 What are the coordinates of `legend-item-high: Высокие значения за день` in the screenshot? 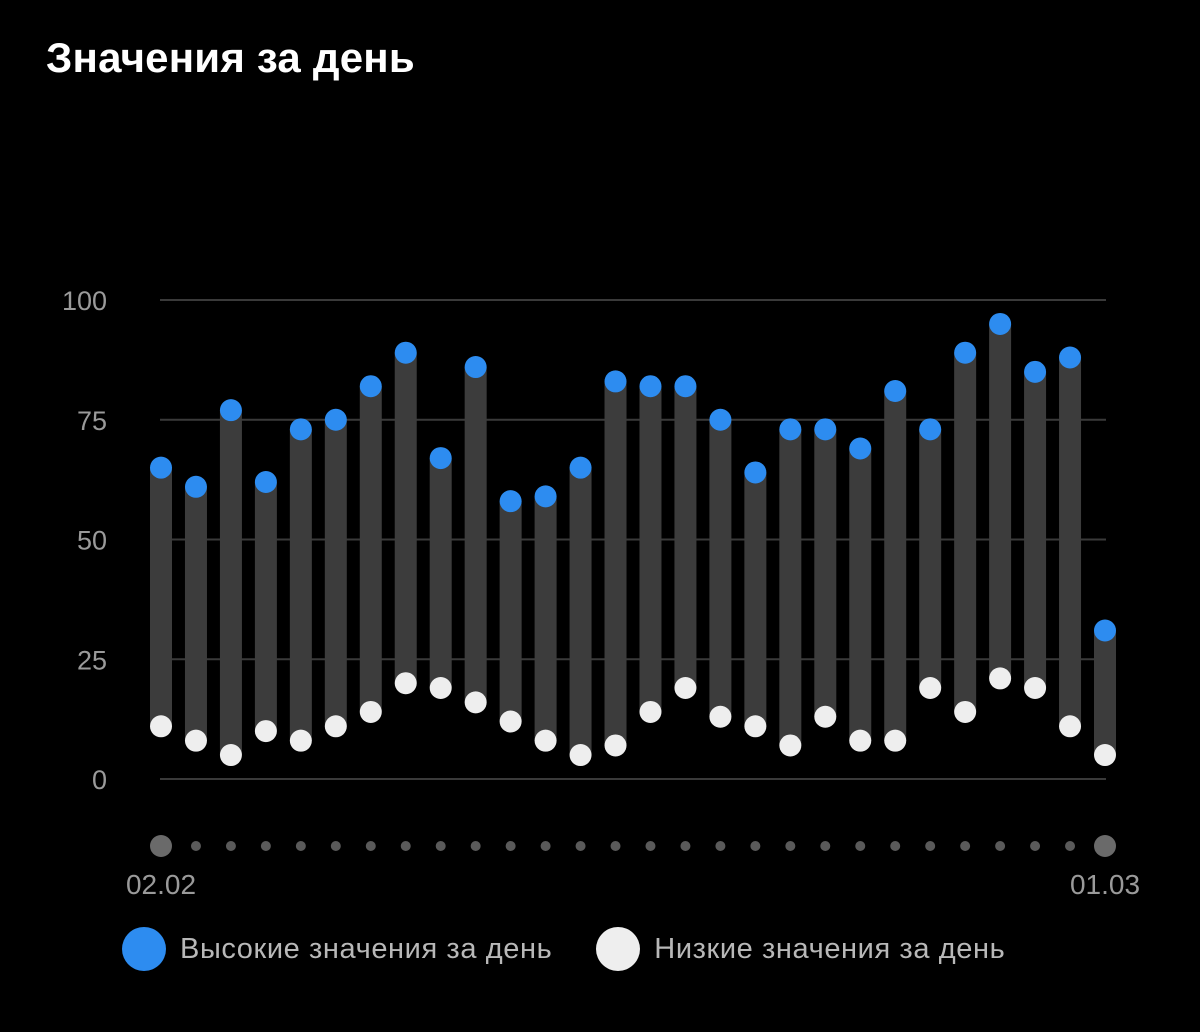 It's located at (337, 949).